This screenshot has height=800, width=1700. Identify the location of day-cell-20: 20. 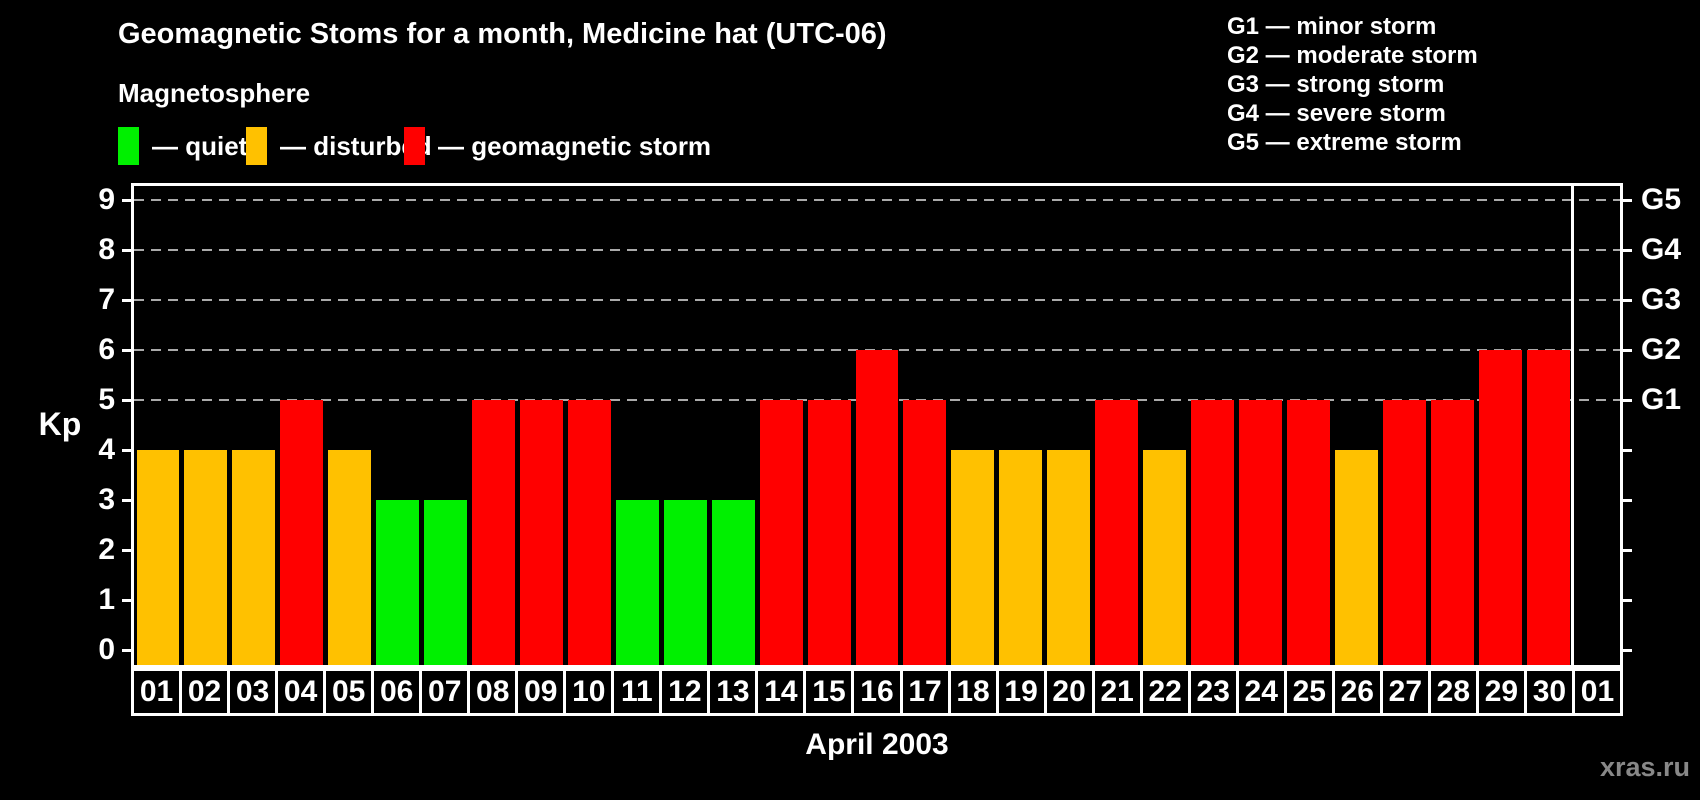
(1071, 692).